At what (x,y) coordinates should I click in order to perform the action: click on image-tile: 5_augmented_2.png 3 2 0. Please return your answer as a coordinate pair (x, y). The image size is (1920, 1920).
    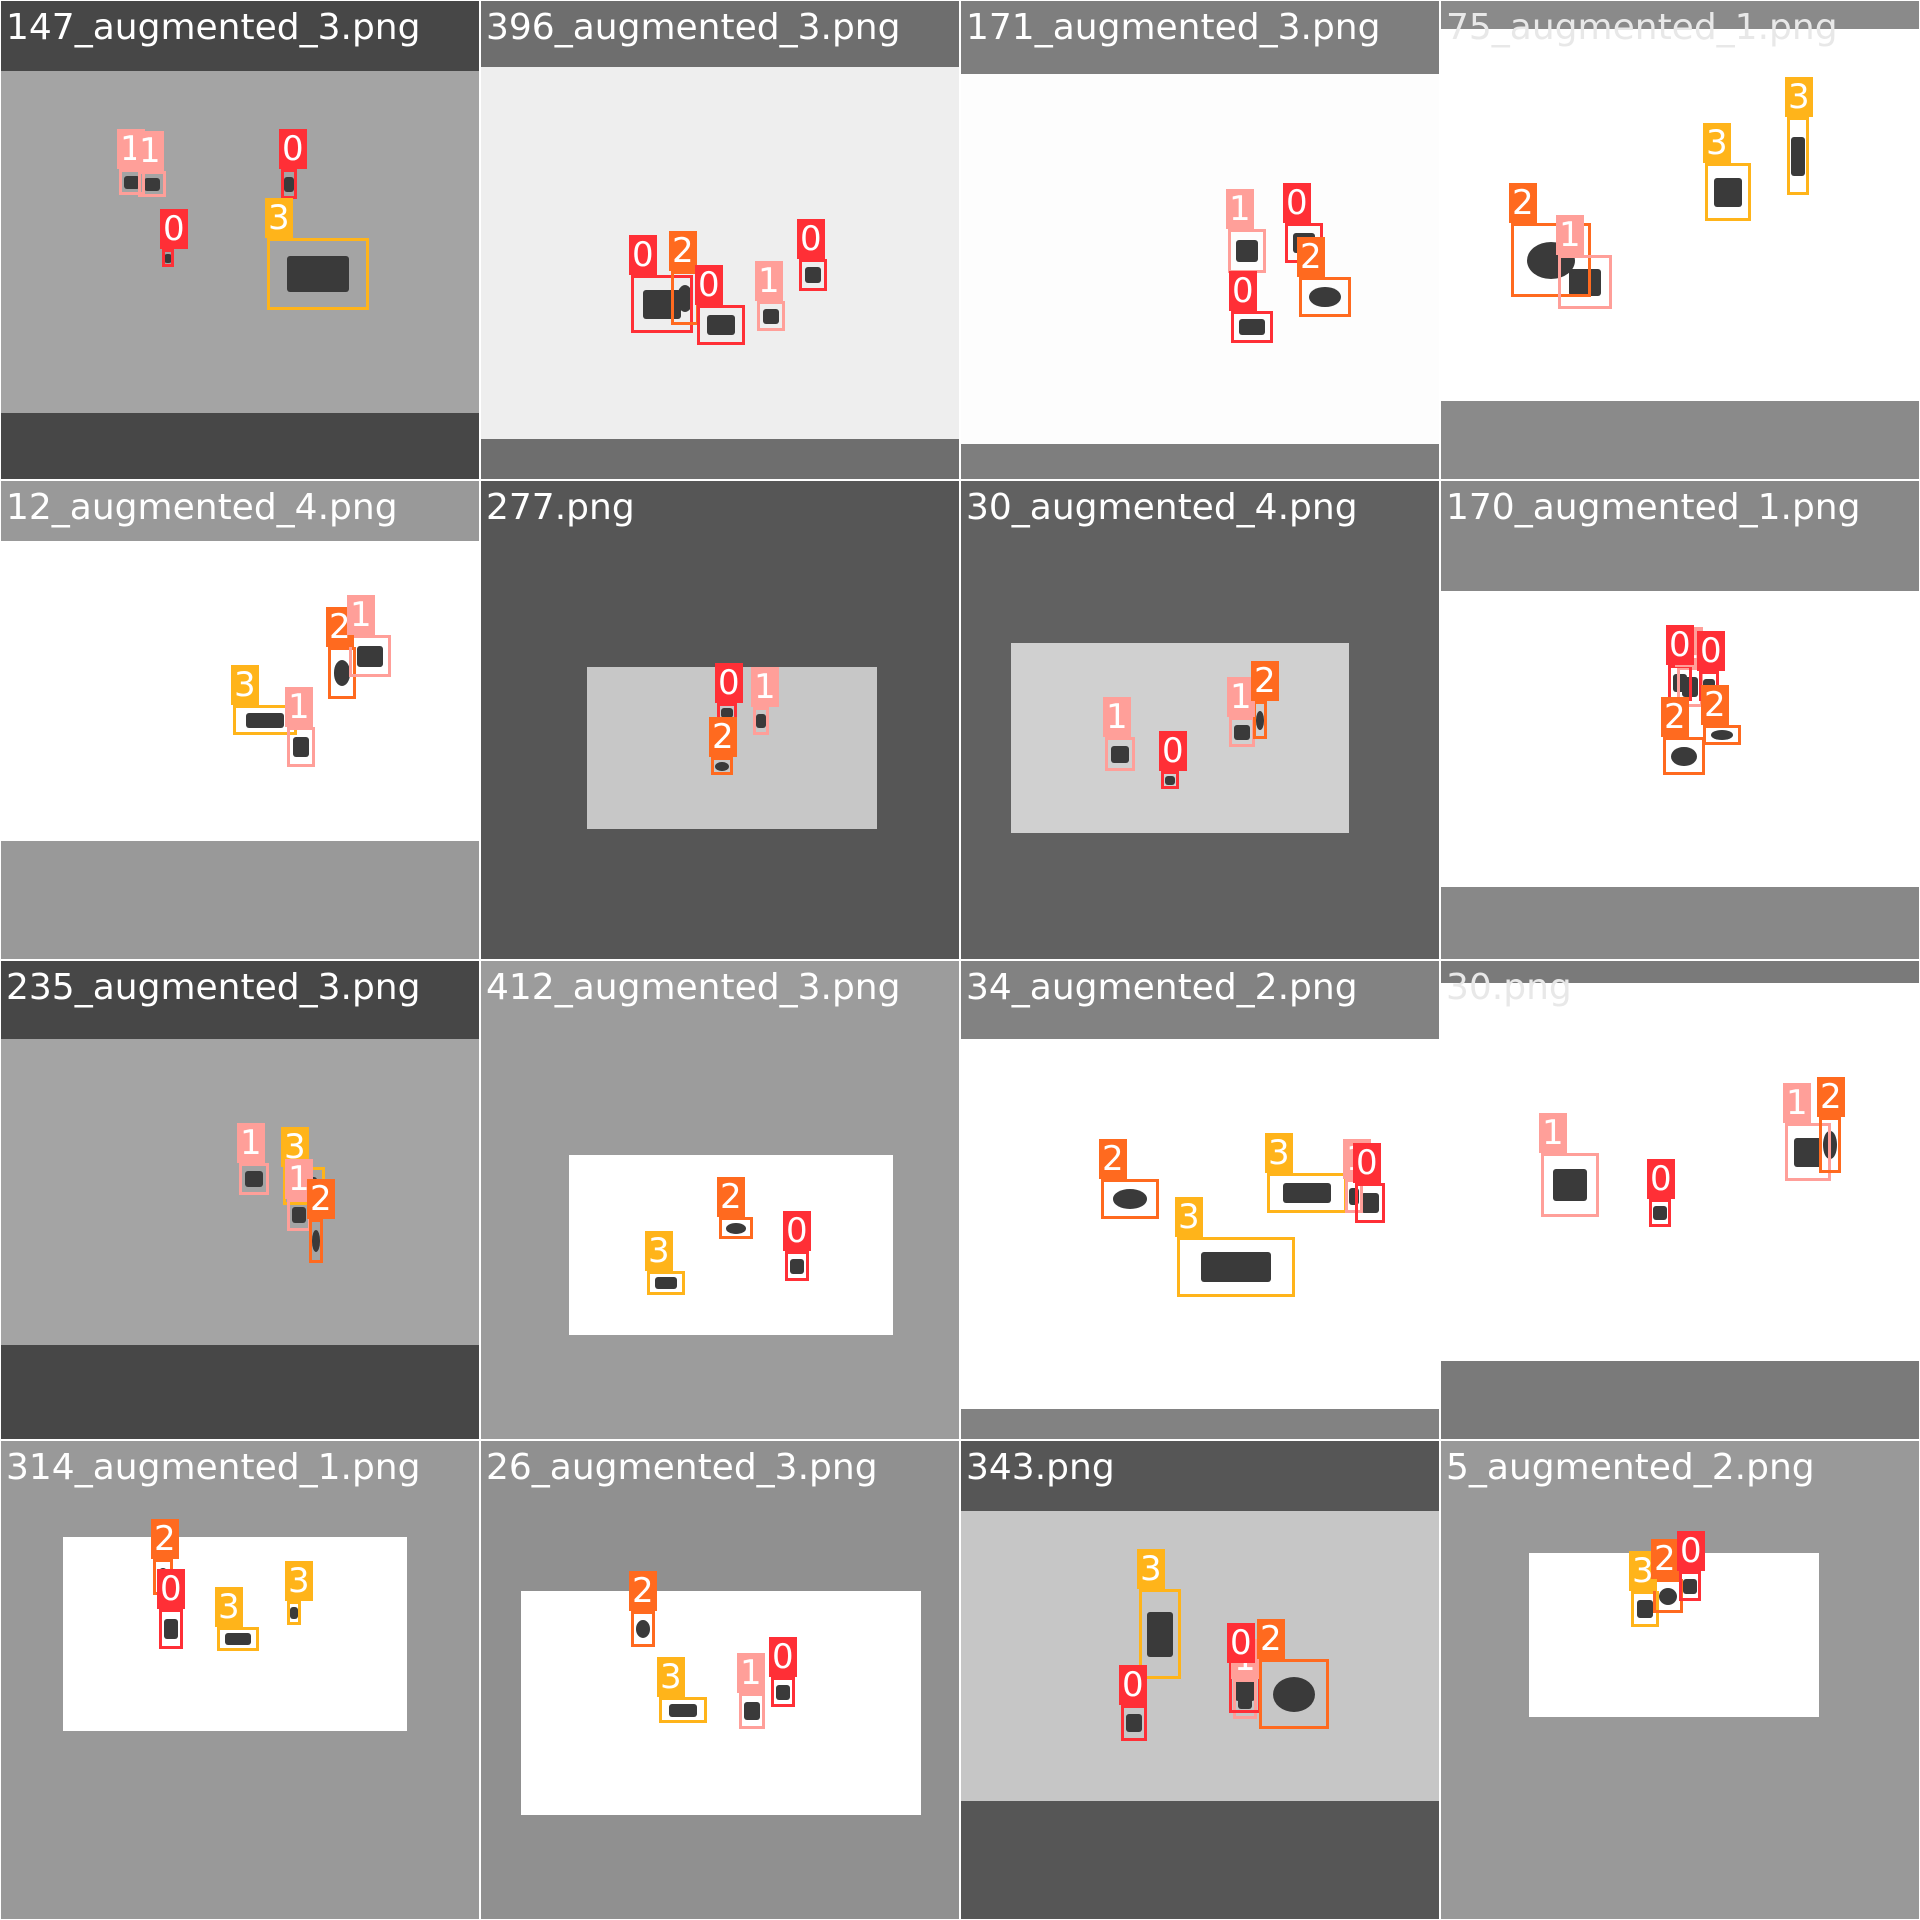
    Looking at the image, I should click on (1680, 1680).